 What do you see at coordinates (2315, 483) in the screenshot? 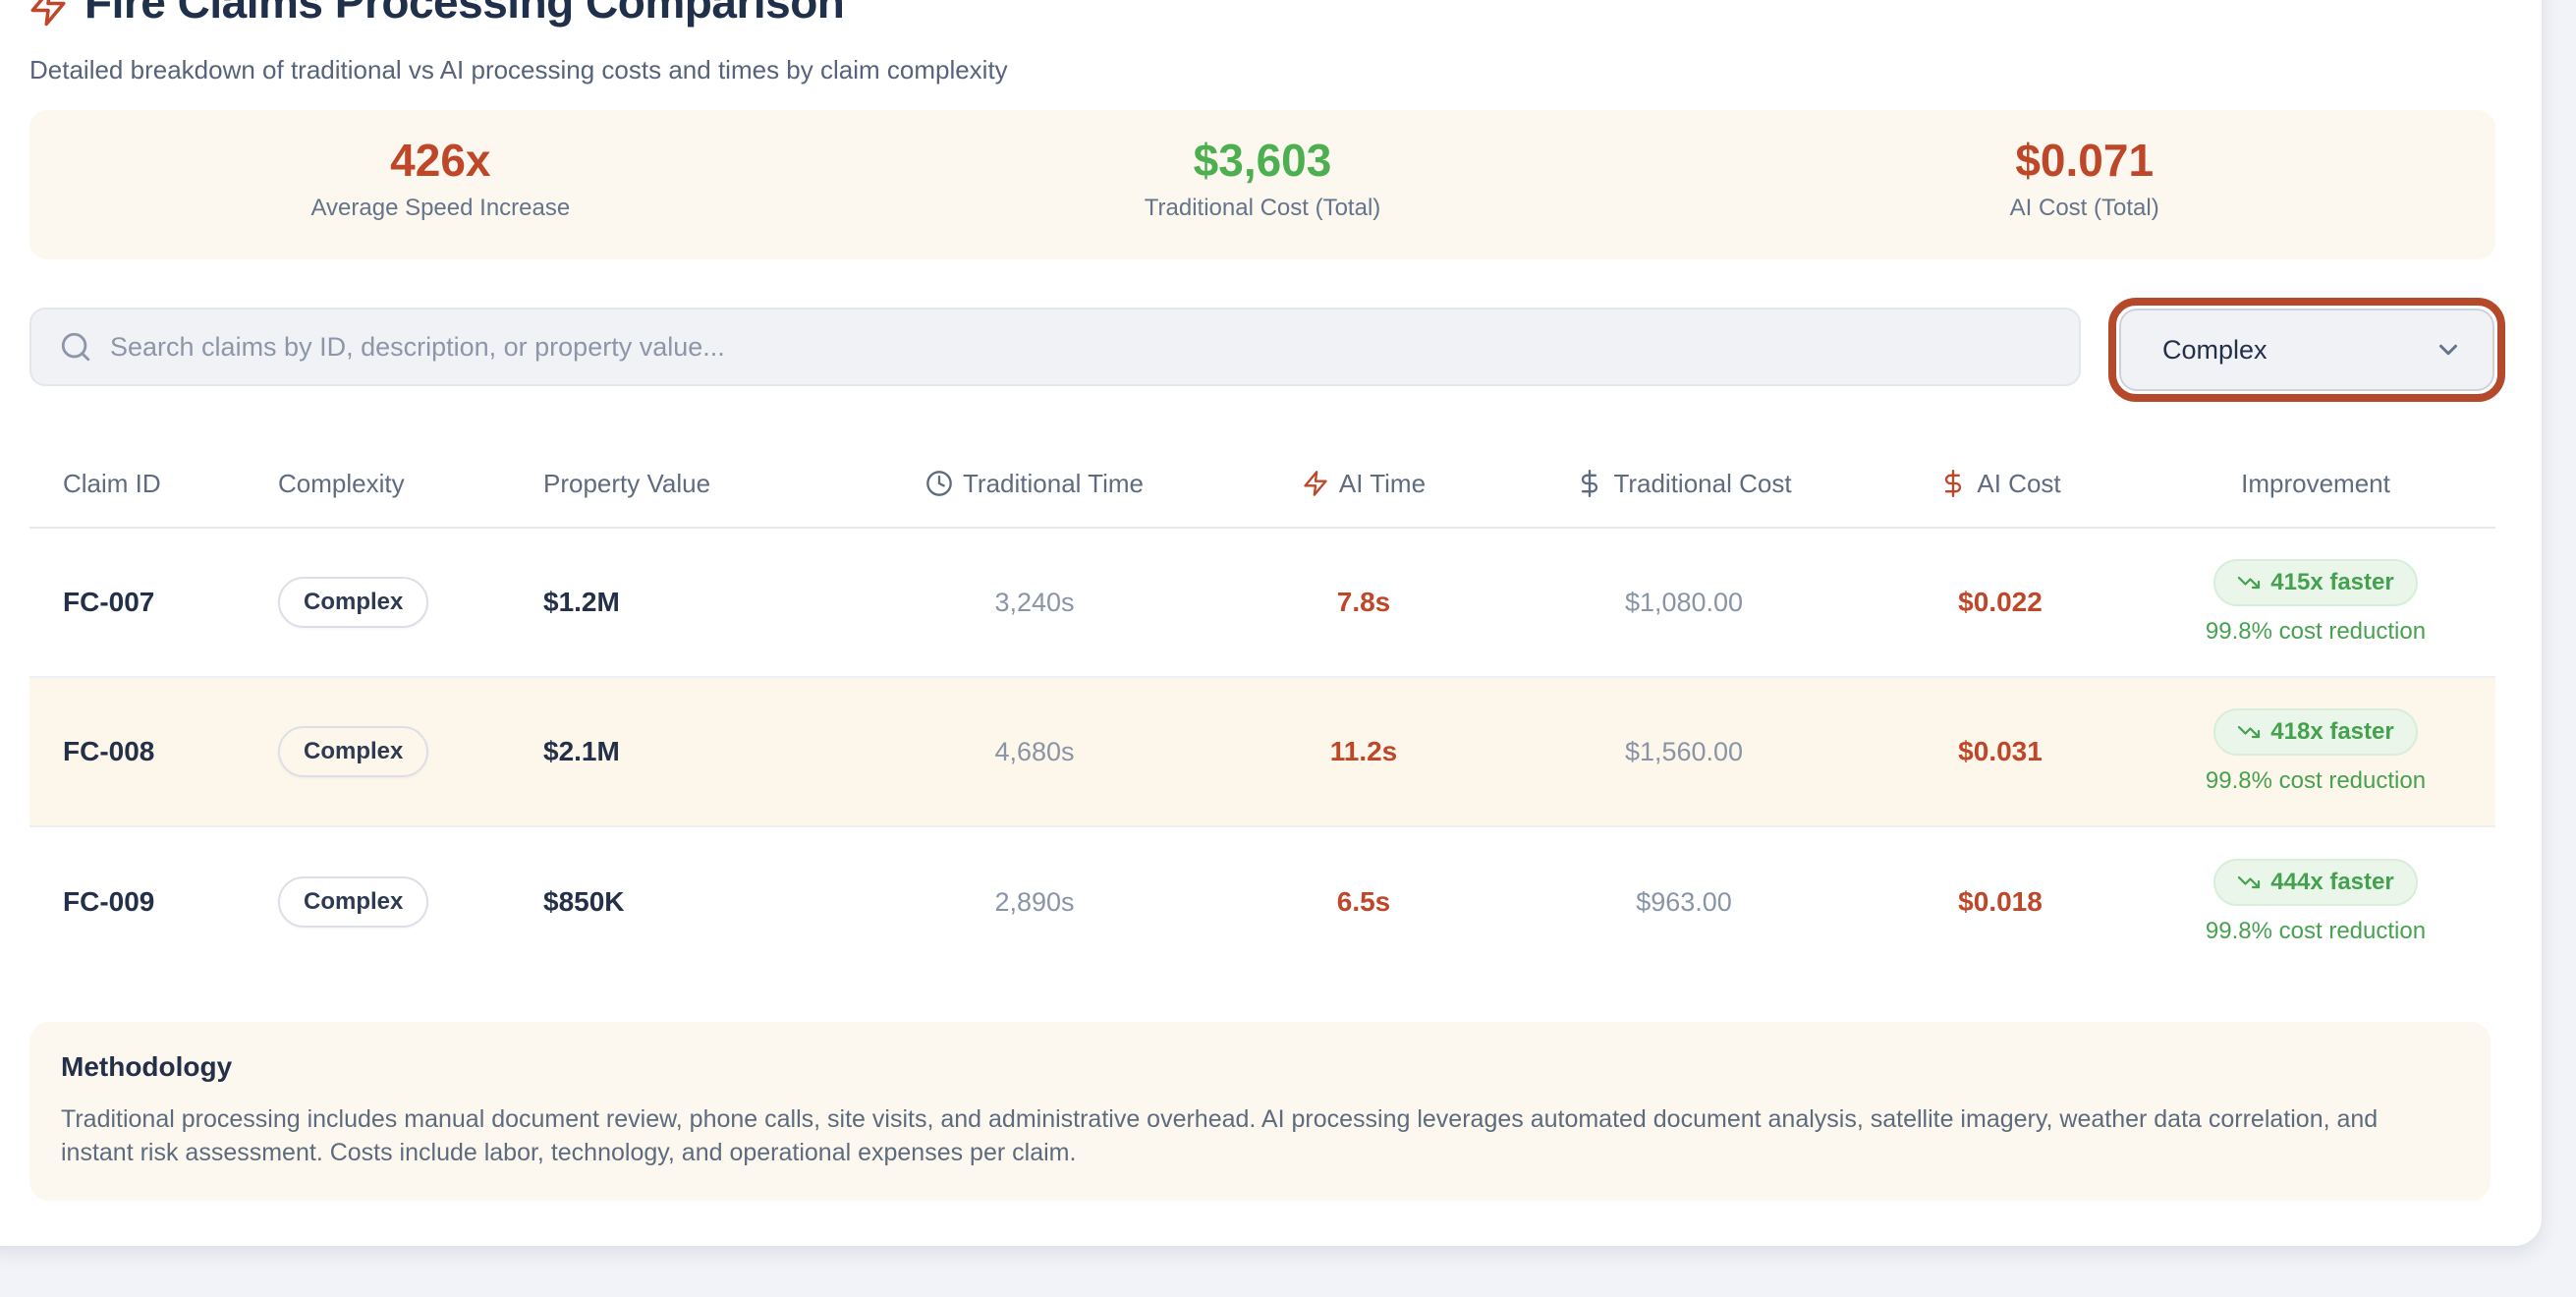
I see `column-header-improvement: Improvement` at bounding box center [2315, 483].